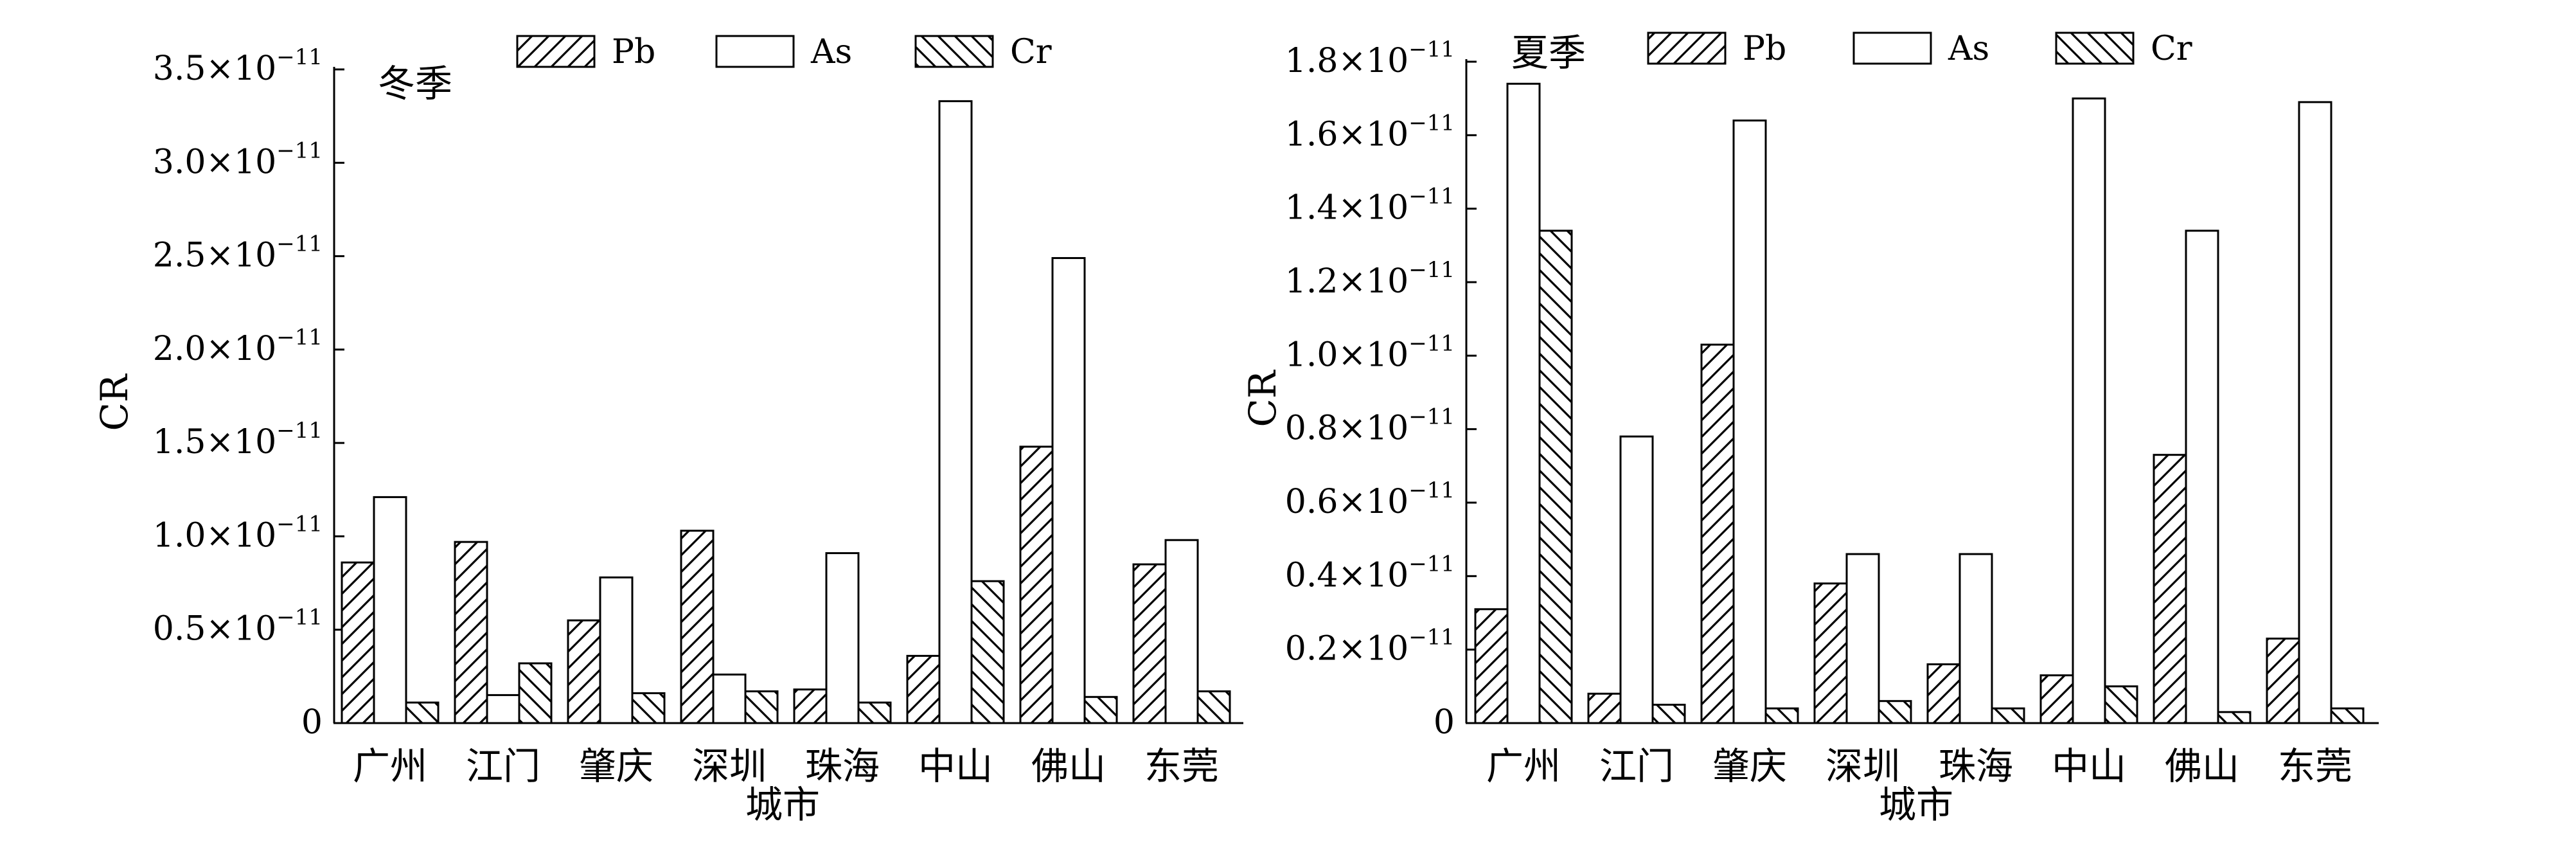 Image resolution: width=2576 pixels, height=851 pixels. Describe the element at coordinates (1370, 279) in the screenshot. I see `y-tick-label: 1.2×10⁻¹¹` at that location.